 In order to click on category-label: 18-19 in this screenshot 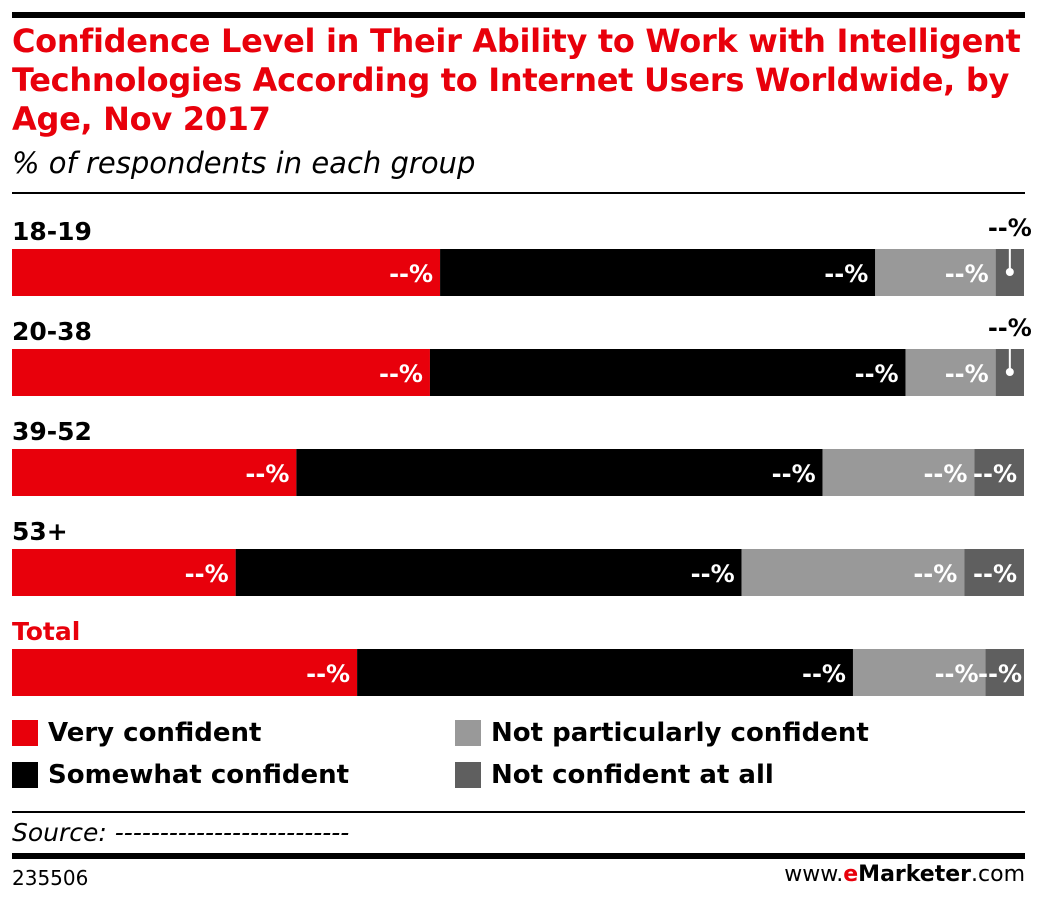, I will do `click(52, 231)`.